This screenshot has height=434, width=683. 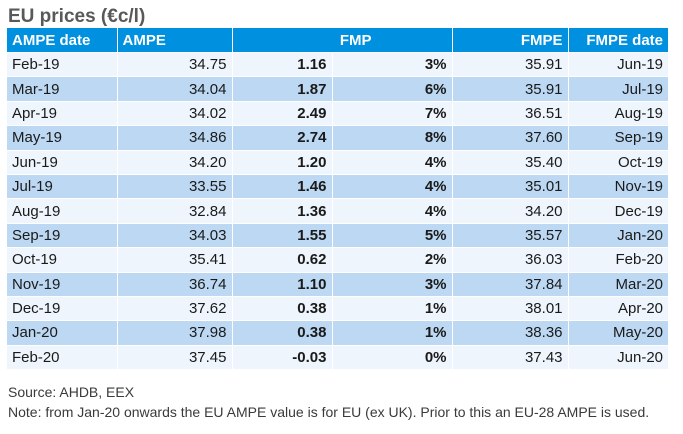 I want to click on cell-fmp: 1.55, so click(x=282, y=235).